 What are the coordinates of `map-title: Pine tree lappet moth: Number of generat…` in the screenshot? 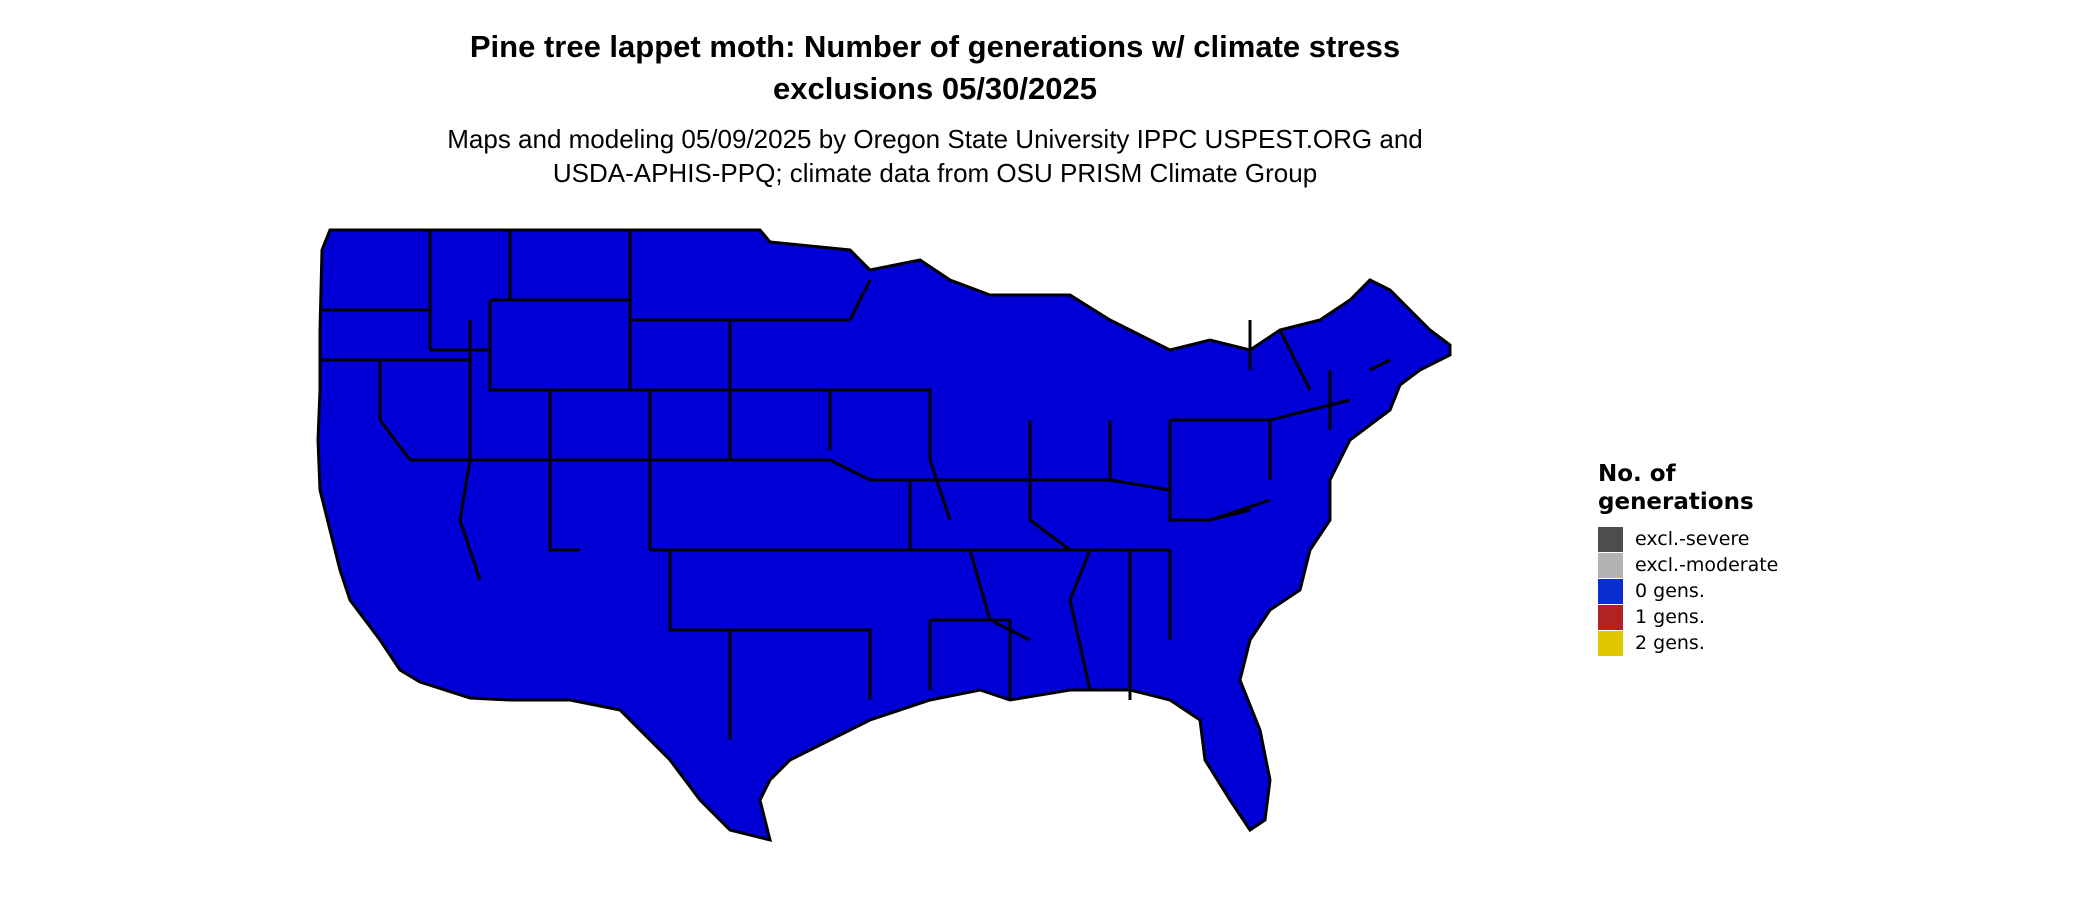 It's located at (935, 68).